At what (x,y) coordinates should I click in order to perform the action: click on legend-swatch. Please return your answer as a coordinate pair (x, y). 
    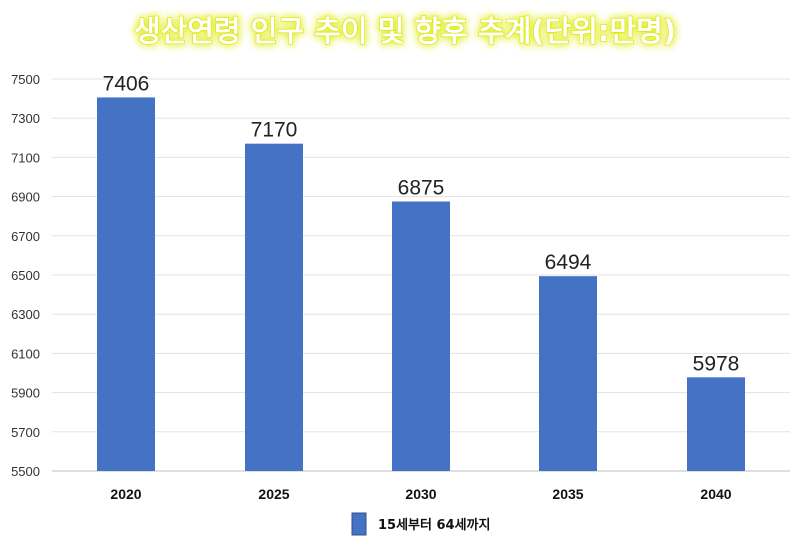
    Looking at the image, I should click on (359, 524).